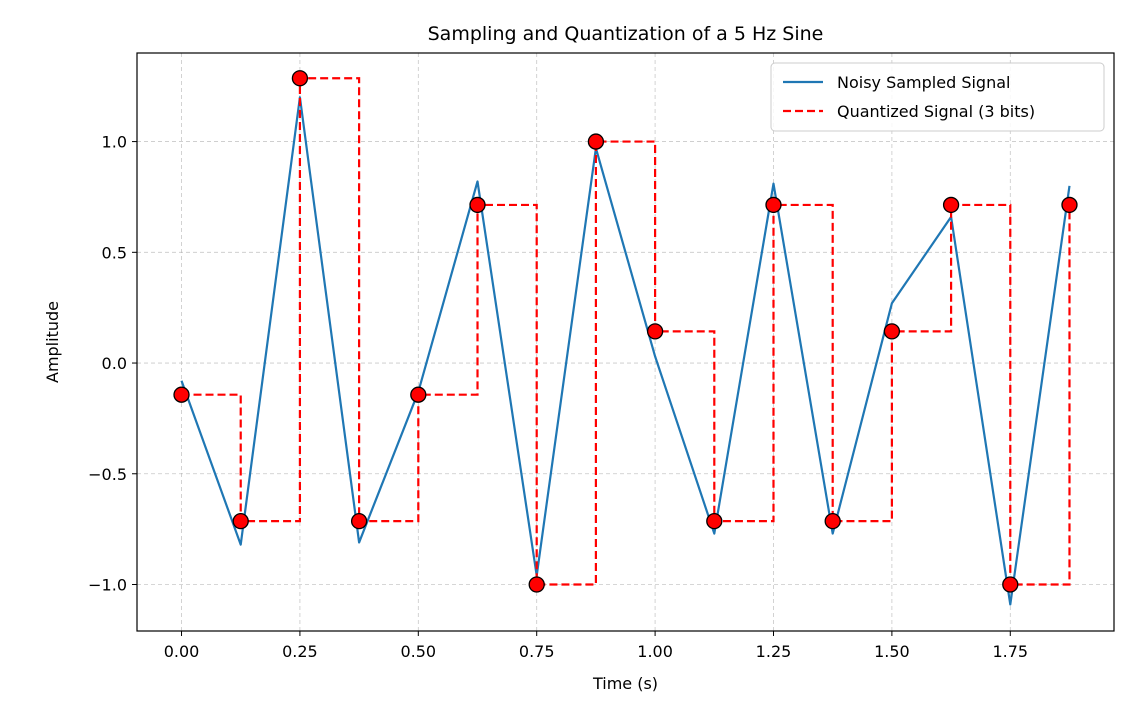 This screenshot has width=1138, height=715. I want to click on chart-title: Sampling and Quantization of a 5 Hz Sine, so click(626, 34).